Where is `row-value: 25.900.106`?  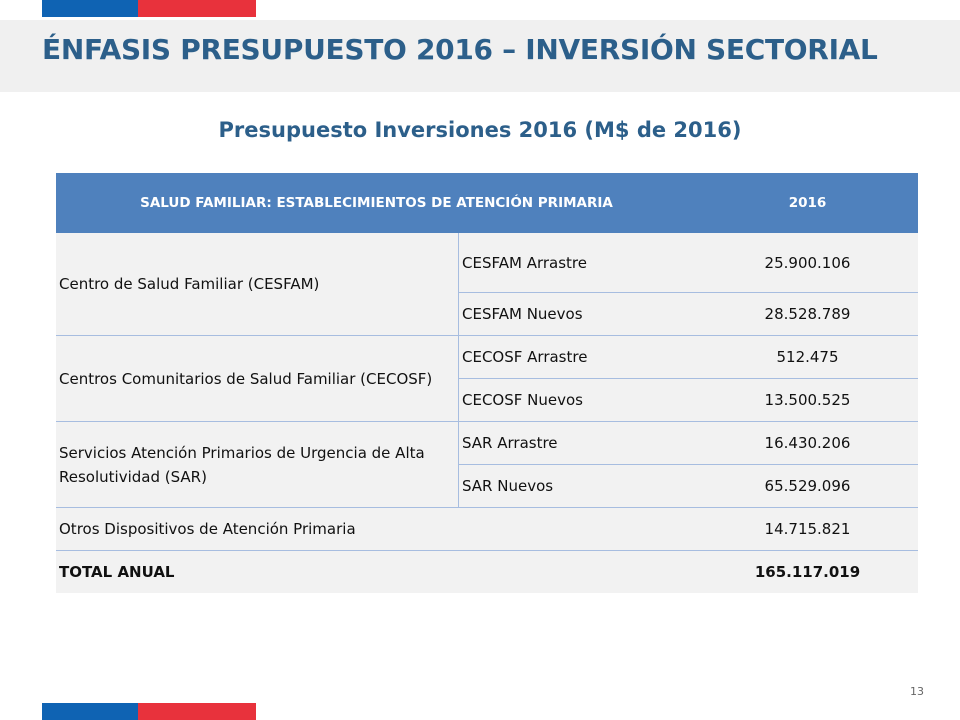
row-value: 25.900.106 is located at coordinates (807, 263).